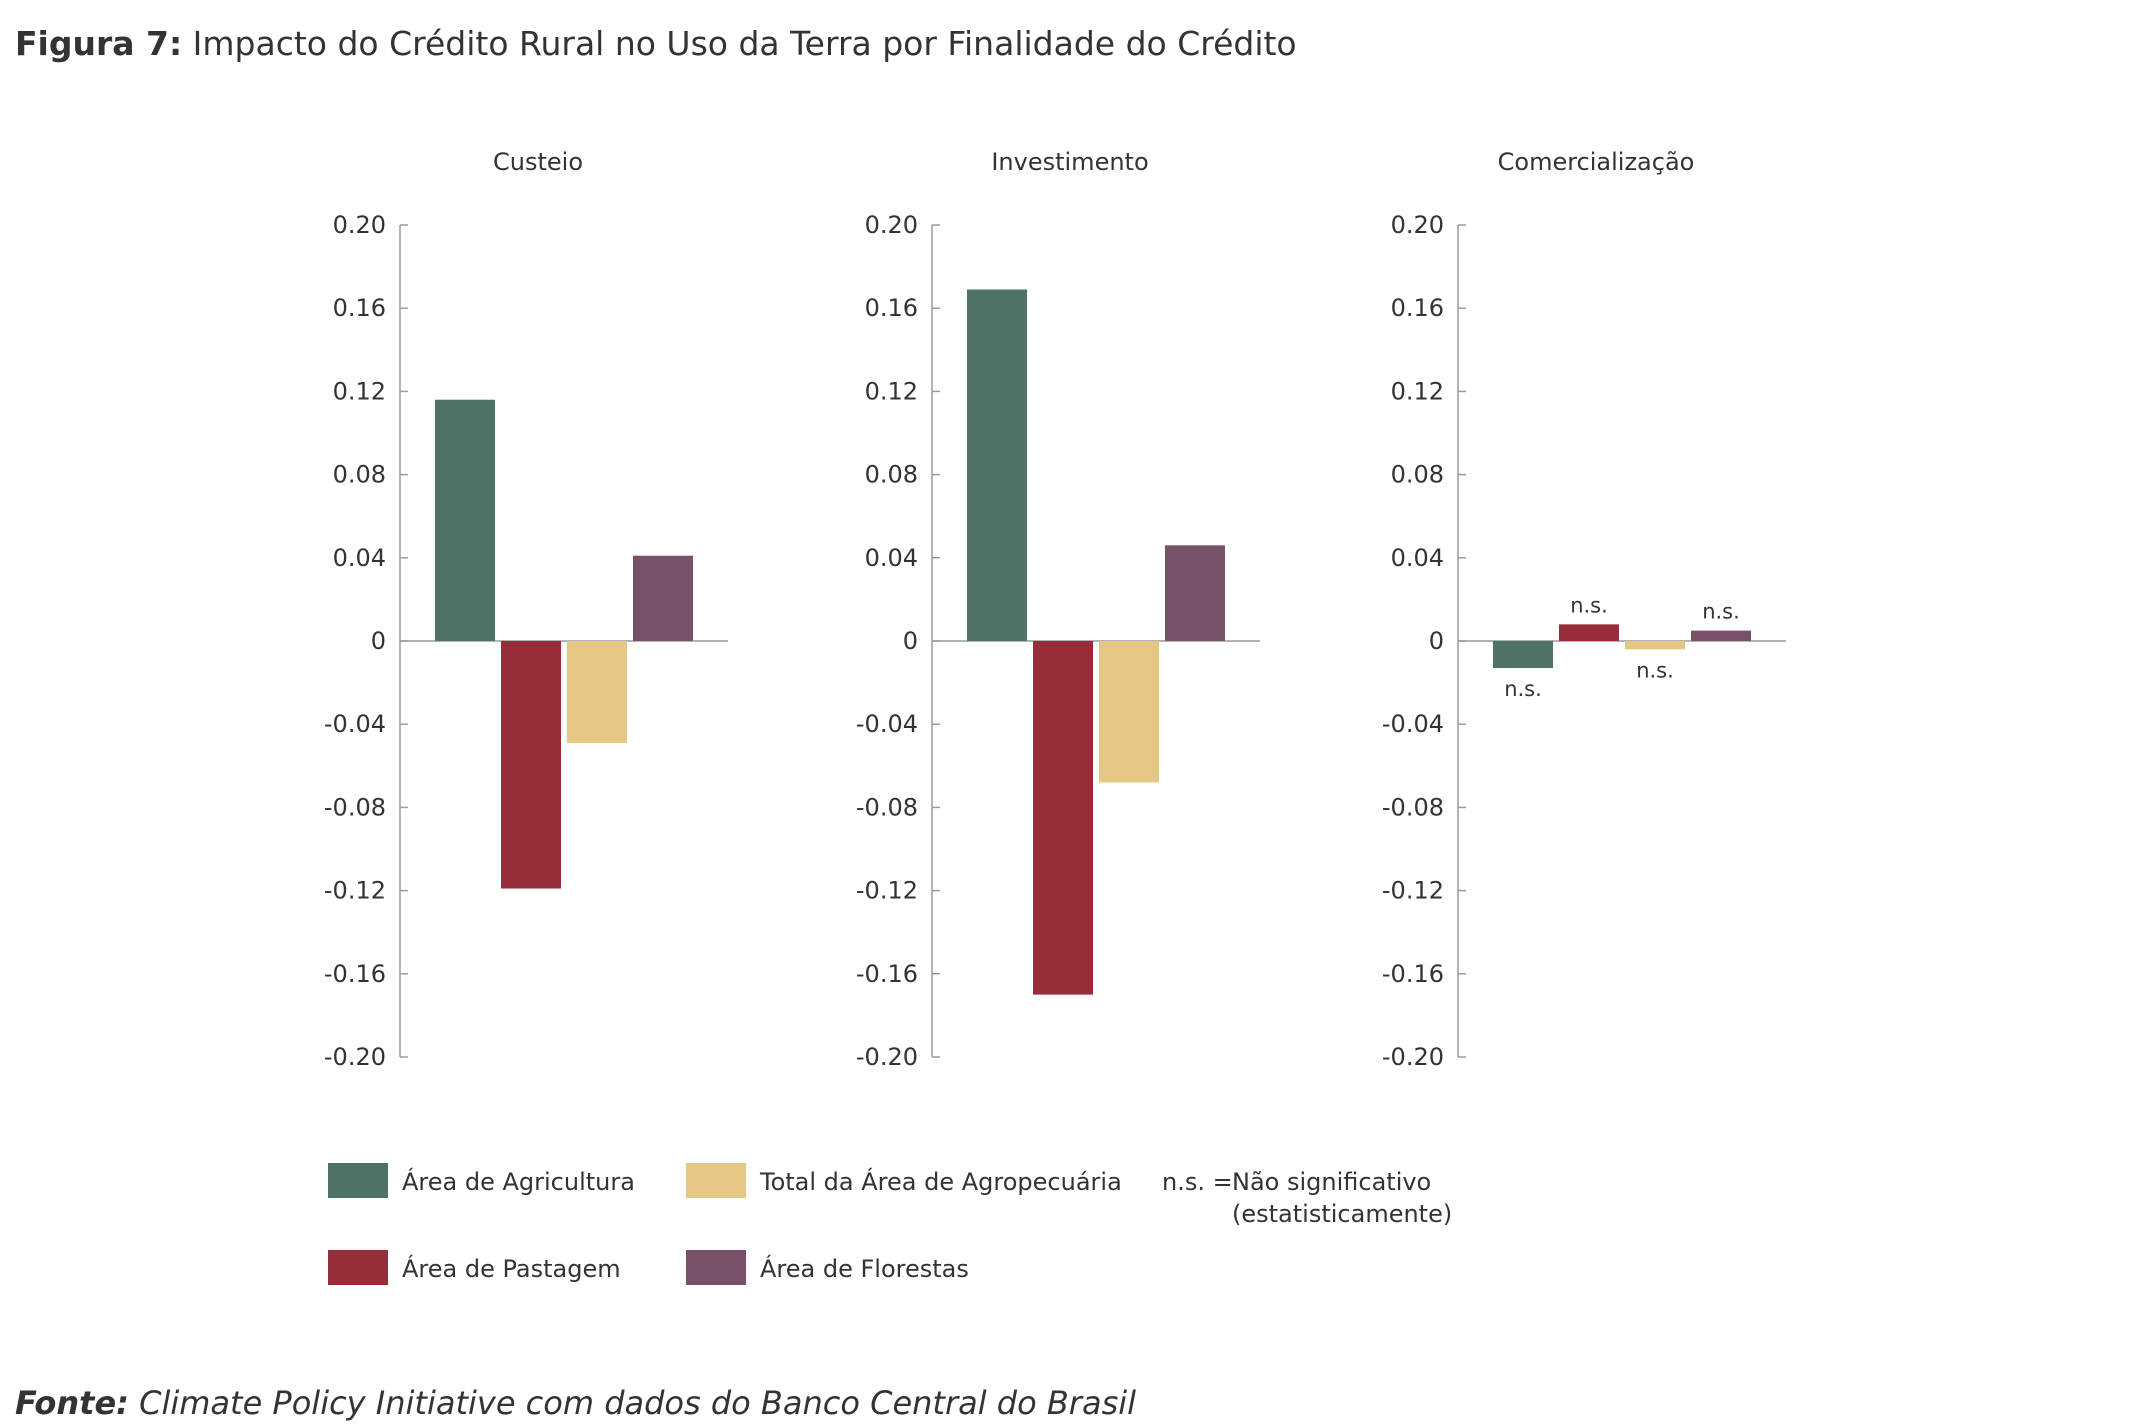 The width and height of the screenshot is (2152, 1424). I want to click on panel-title: Custeio, so click(538, 162).